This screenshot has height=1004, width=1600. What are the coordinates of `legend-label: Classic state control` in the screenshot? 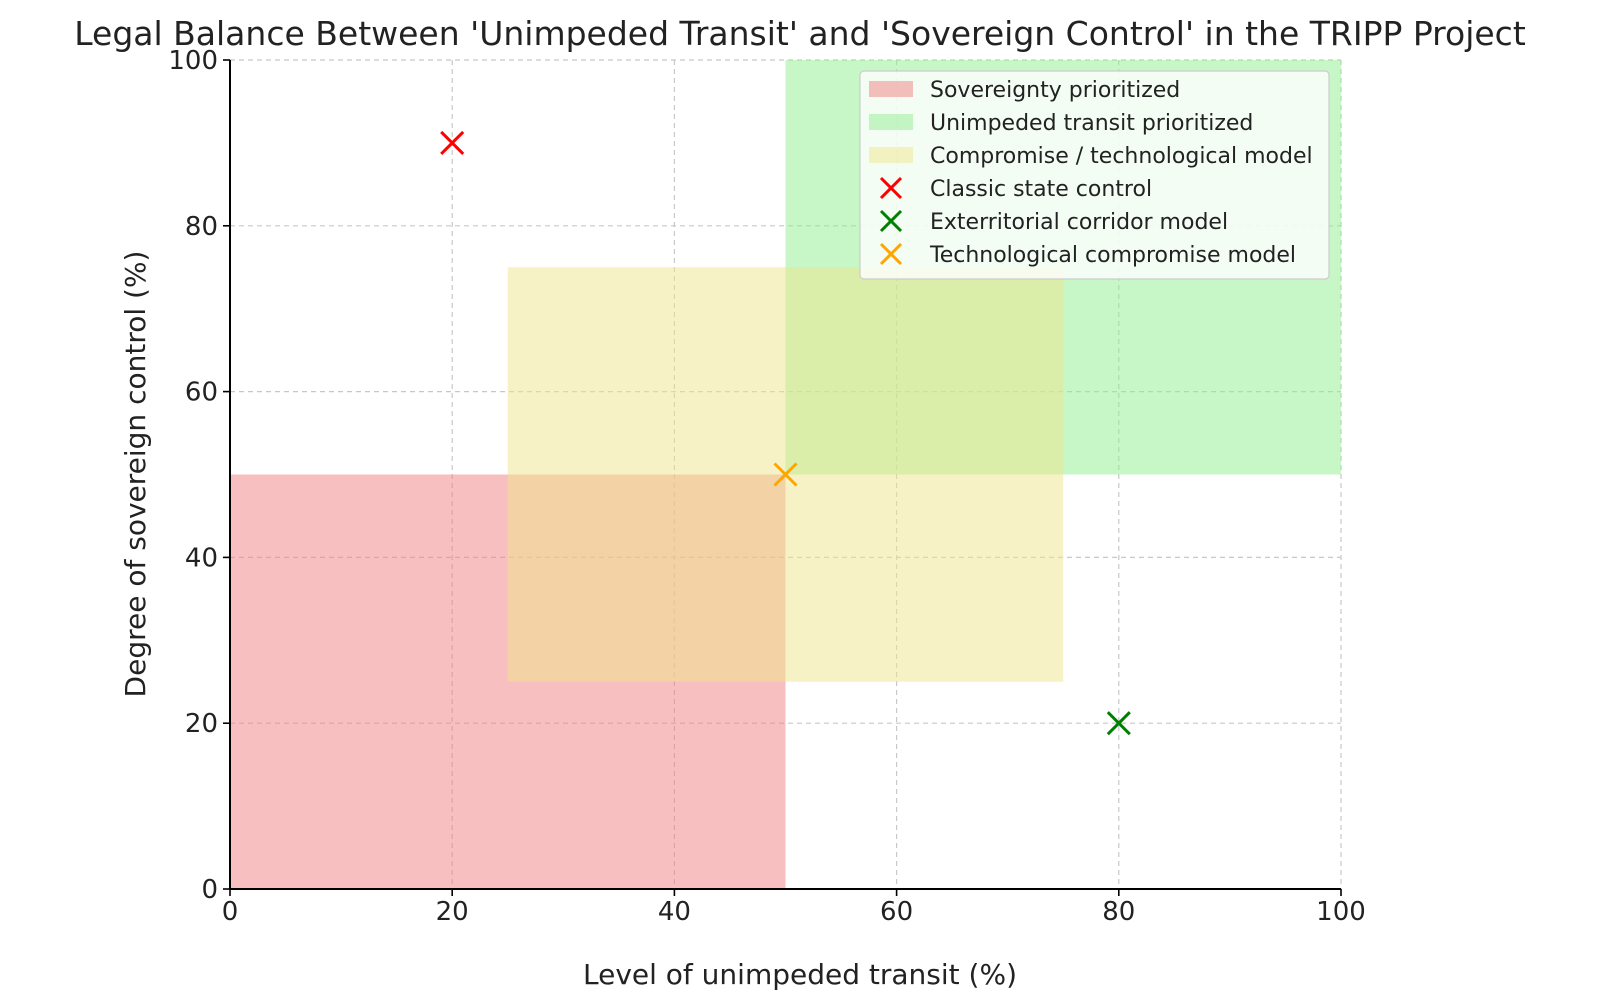 It's located at (1041, 189).